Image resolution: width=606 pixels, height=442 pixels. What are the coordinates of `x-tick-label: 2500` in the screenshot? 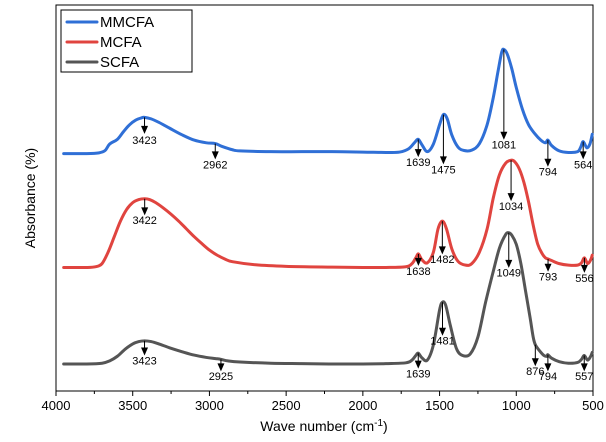 It's located at (286, 405).